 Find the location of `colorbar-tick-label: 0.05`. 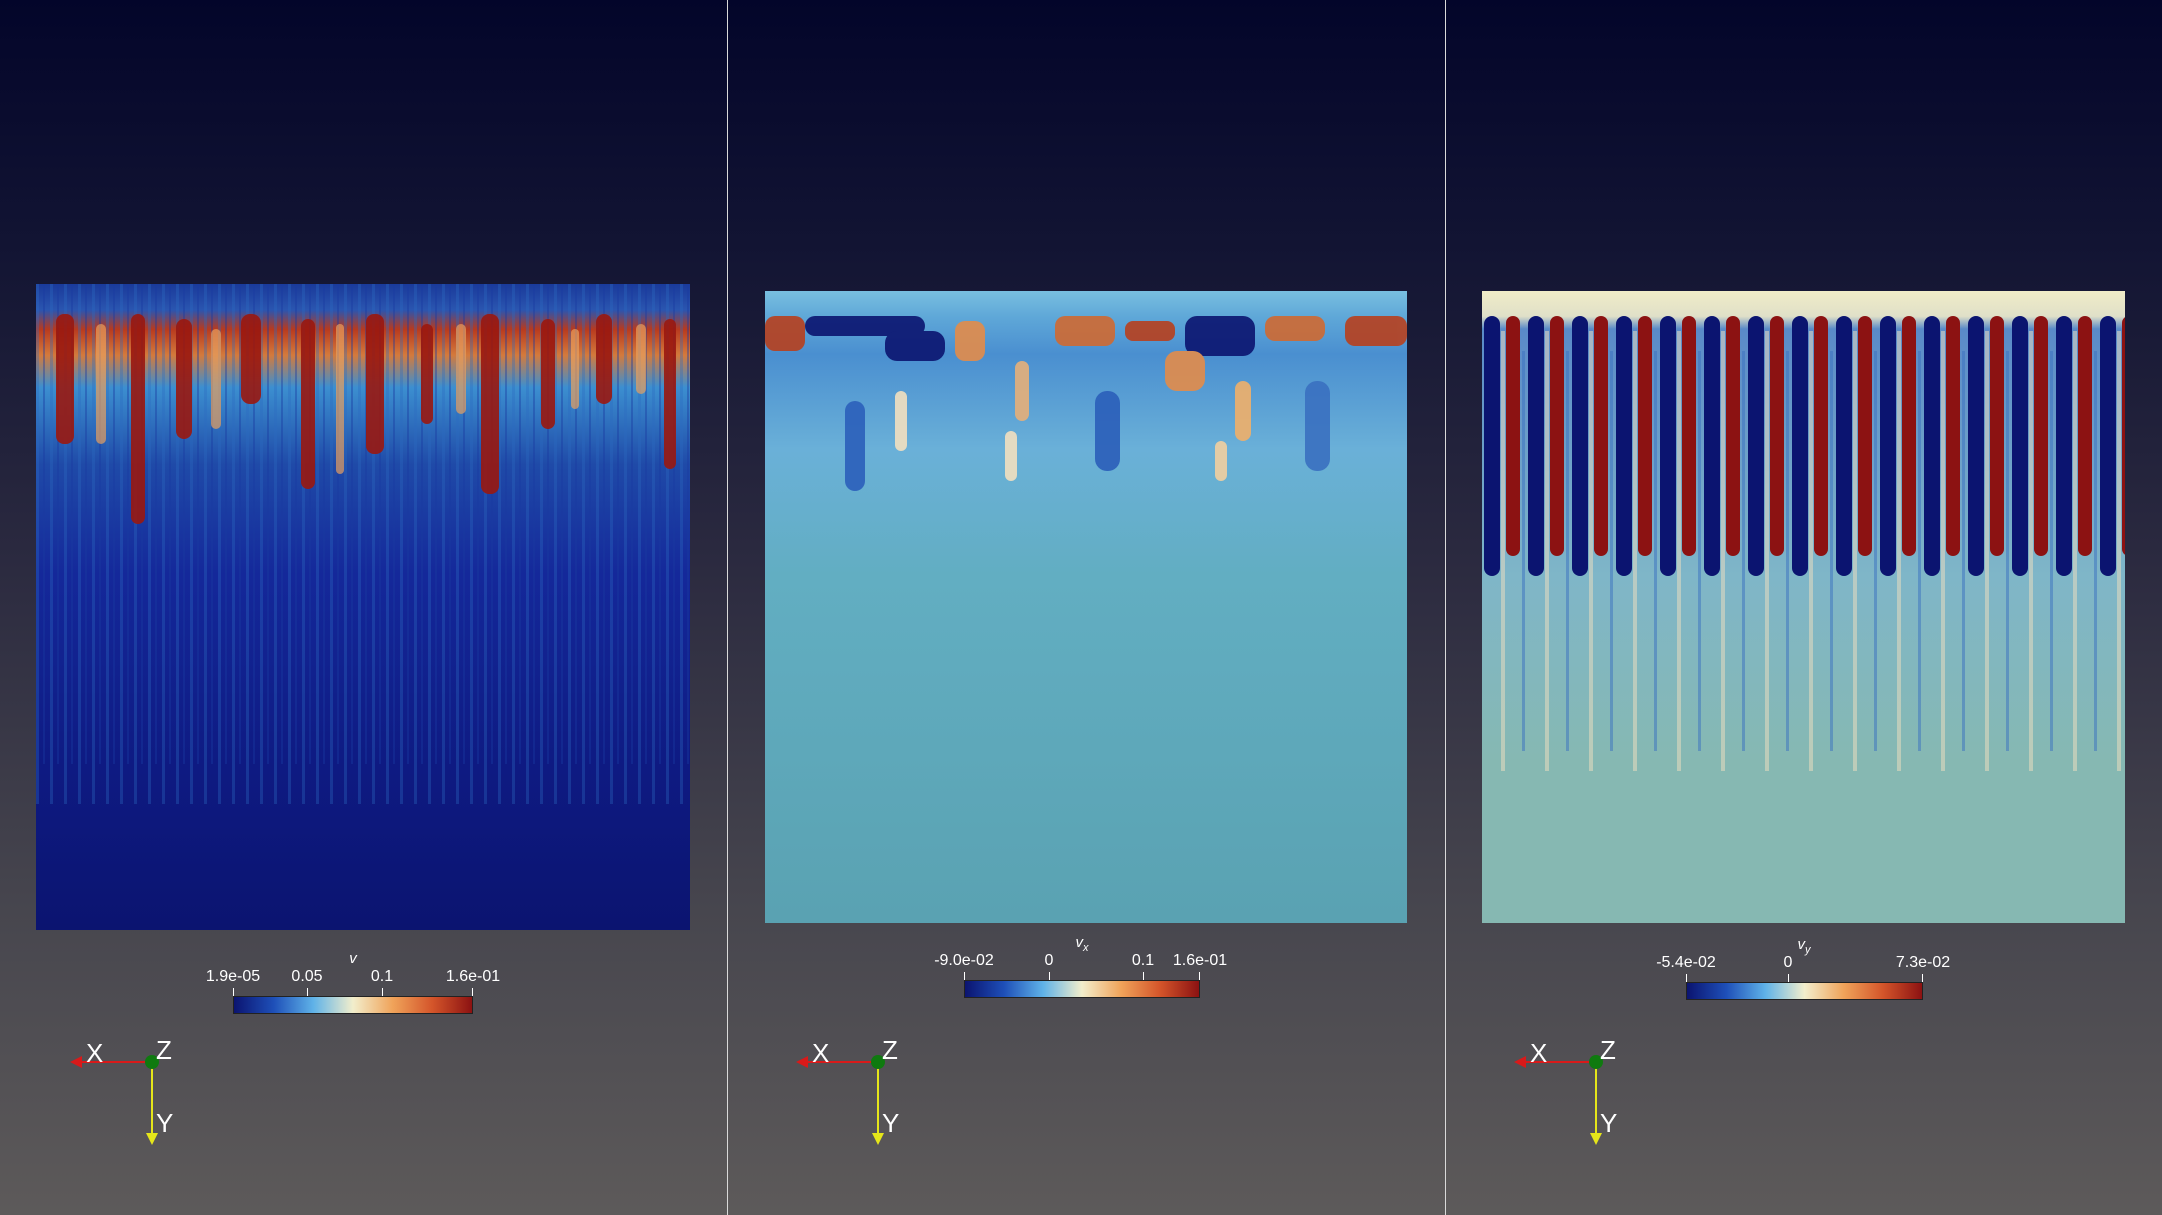

colorbar-tick-label: 0.05 is located at coordinates (307, 976).